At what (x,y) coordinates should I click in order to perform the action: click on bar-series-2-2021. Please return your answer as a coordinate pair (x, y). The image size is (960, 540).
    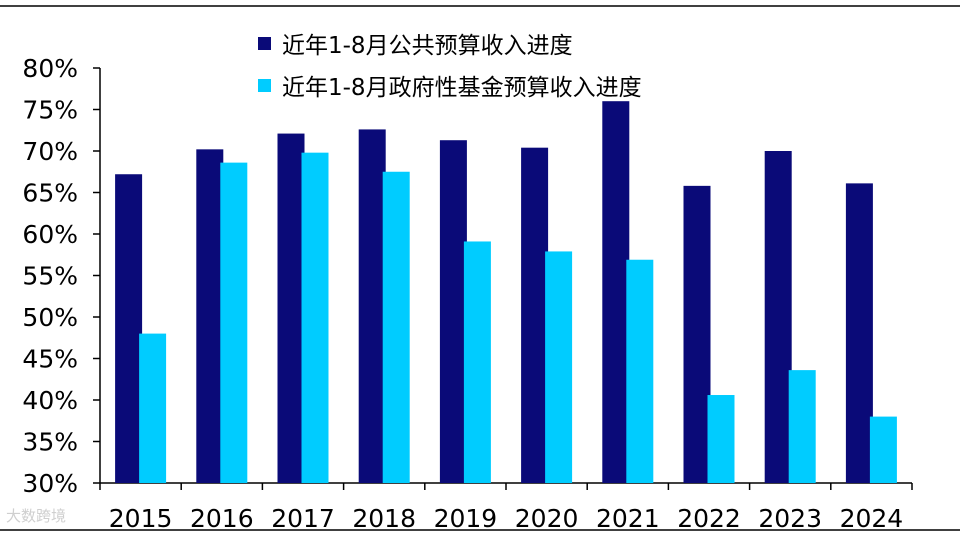
    Looking at the image, I should click on (640, 371).